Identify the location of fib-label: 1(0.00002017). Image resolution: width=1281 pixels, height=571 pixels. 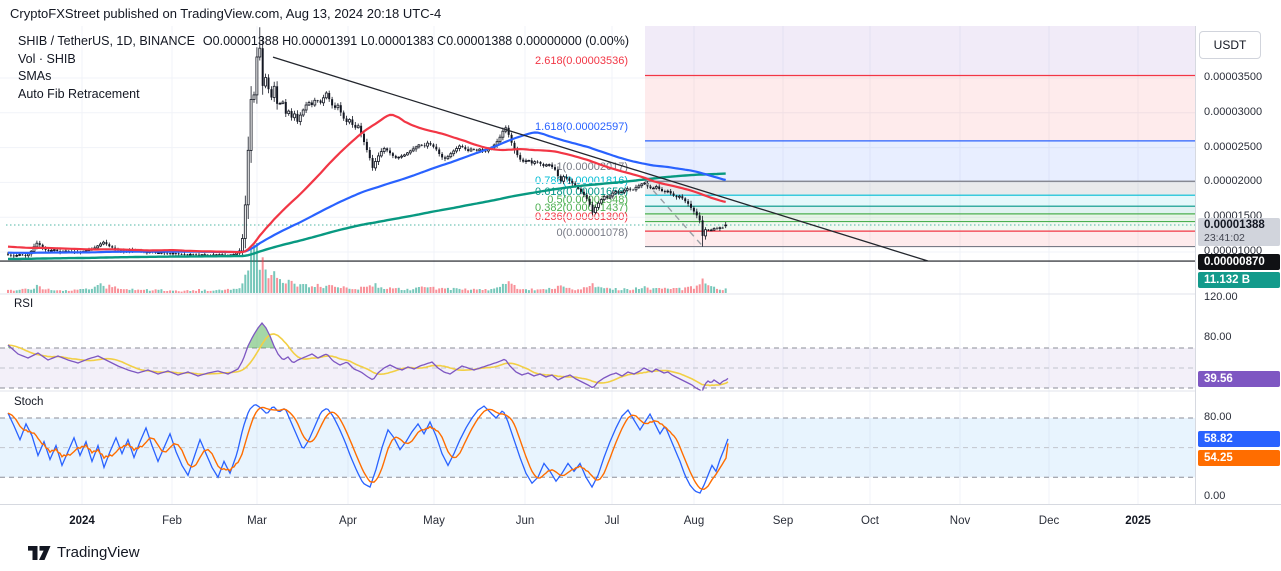
(592, 167).